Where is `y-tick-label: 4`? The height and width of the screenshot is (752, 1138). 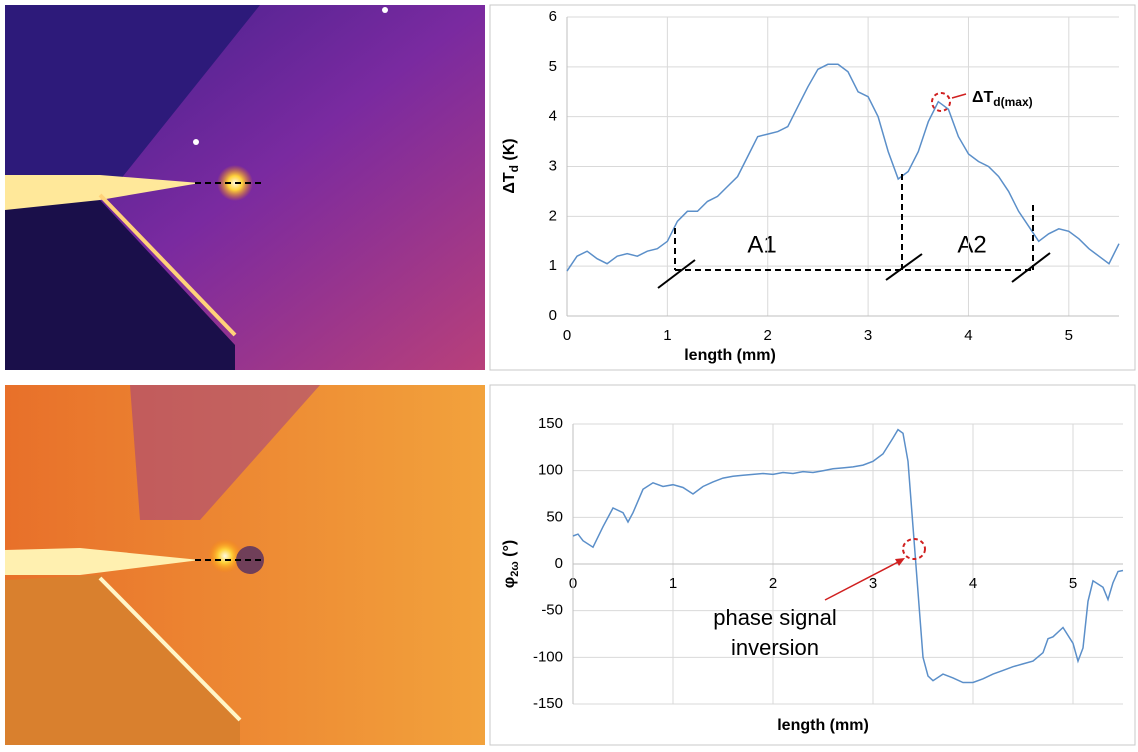
y-tick-label: 4 is located at coordinates (553, 116).